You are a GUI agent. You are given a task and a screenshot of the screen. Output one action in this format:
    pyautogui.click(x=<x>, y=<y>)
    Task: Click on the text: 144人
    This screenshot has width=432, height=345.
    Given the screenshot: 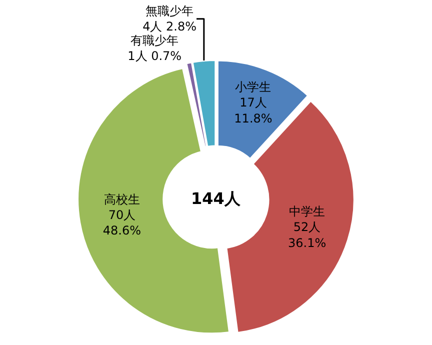 What is the action you would take?
    pyautogui.click(x=216, y=198)
    